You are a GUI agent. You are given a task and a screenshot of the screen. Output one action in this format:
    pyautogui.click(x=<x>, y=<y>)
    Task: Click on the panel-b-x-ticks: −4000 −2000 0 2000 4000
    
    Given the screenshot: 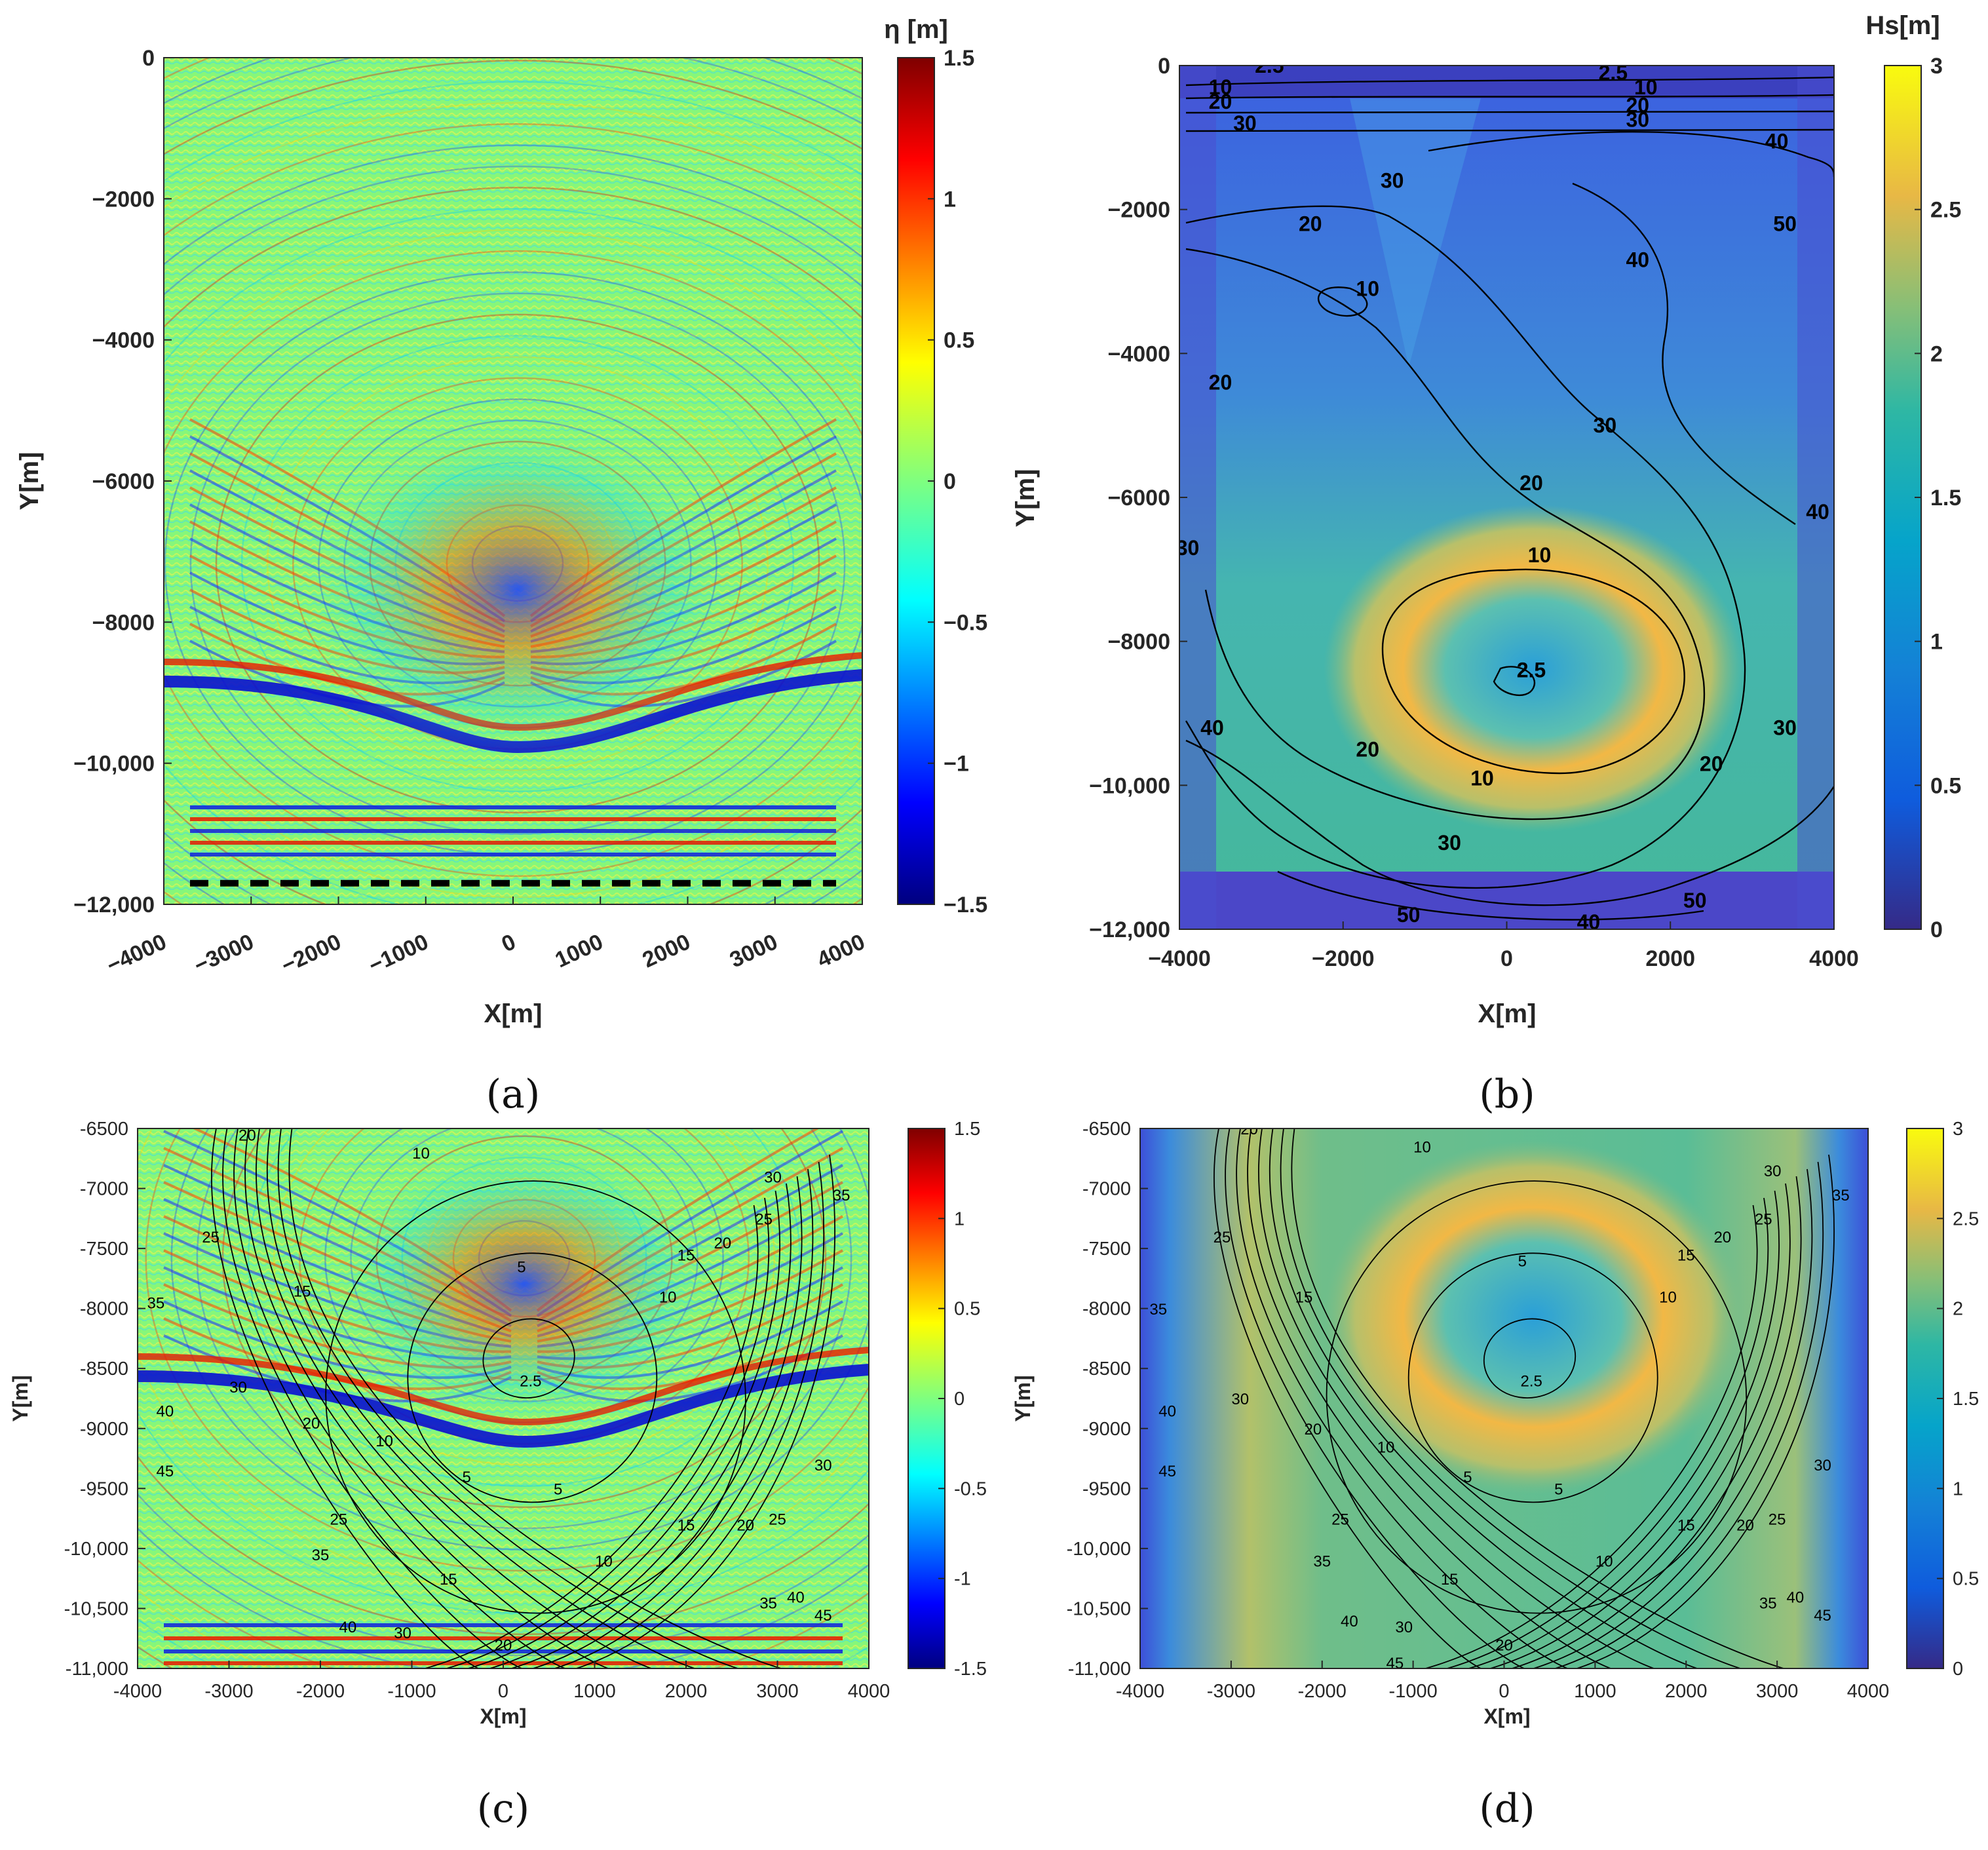 What is the action you would take?
    pyautogui.click(x=1503, y=946)
    